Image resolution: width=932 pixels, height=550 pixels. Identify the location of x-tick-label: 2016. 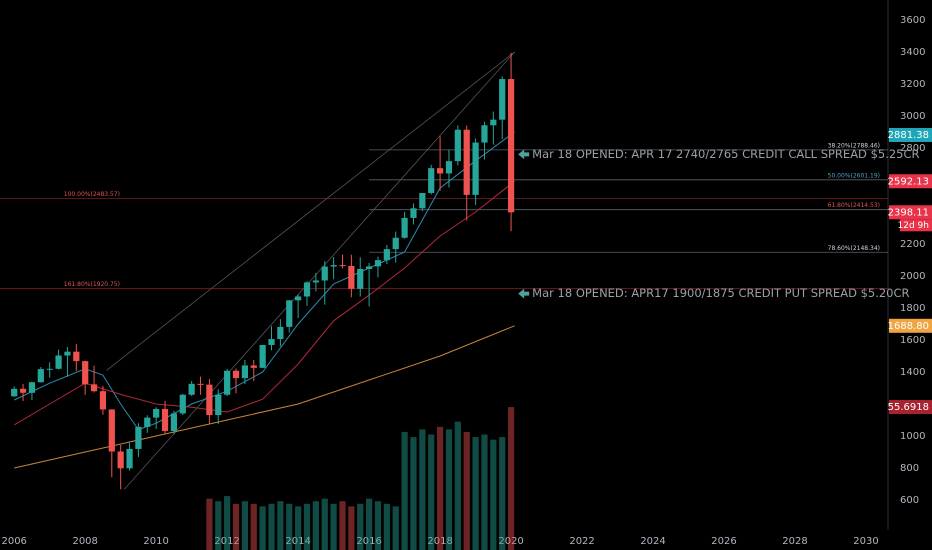
(368, 541).